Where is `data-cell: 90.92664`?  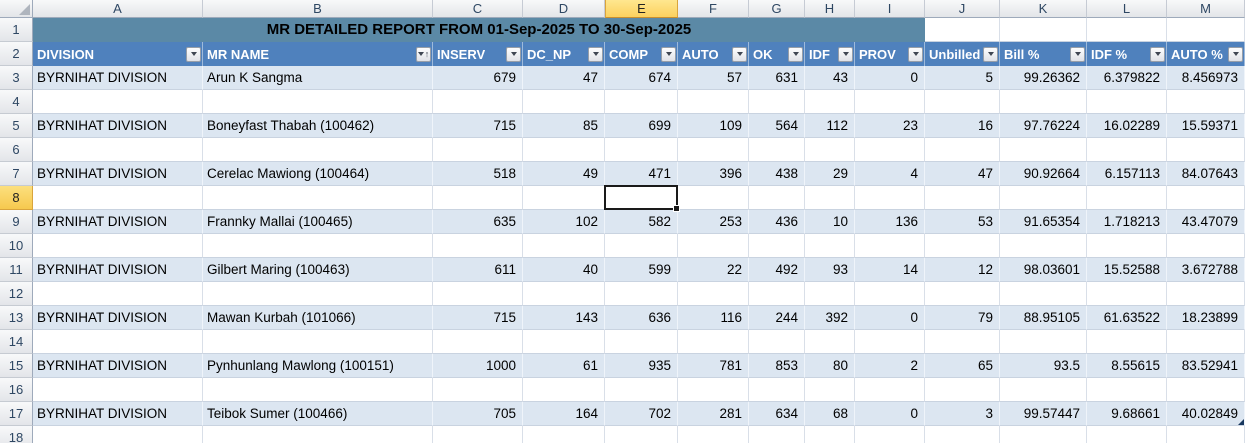 data-cell: 90.92664 is located at coordinates (1043, 174).